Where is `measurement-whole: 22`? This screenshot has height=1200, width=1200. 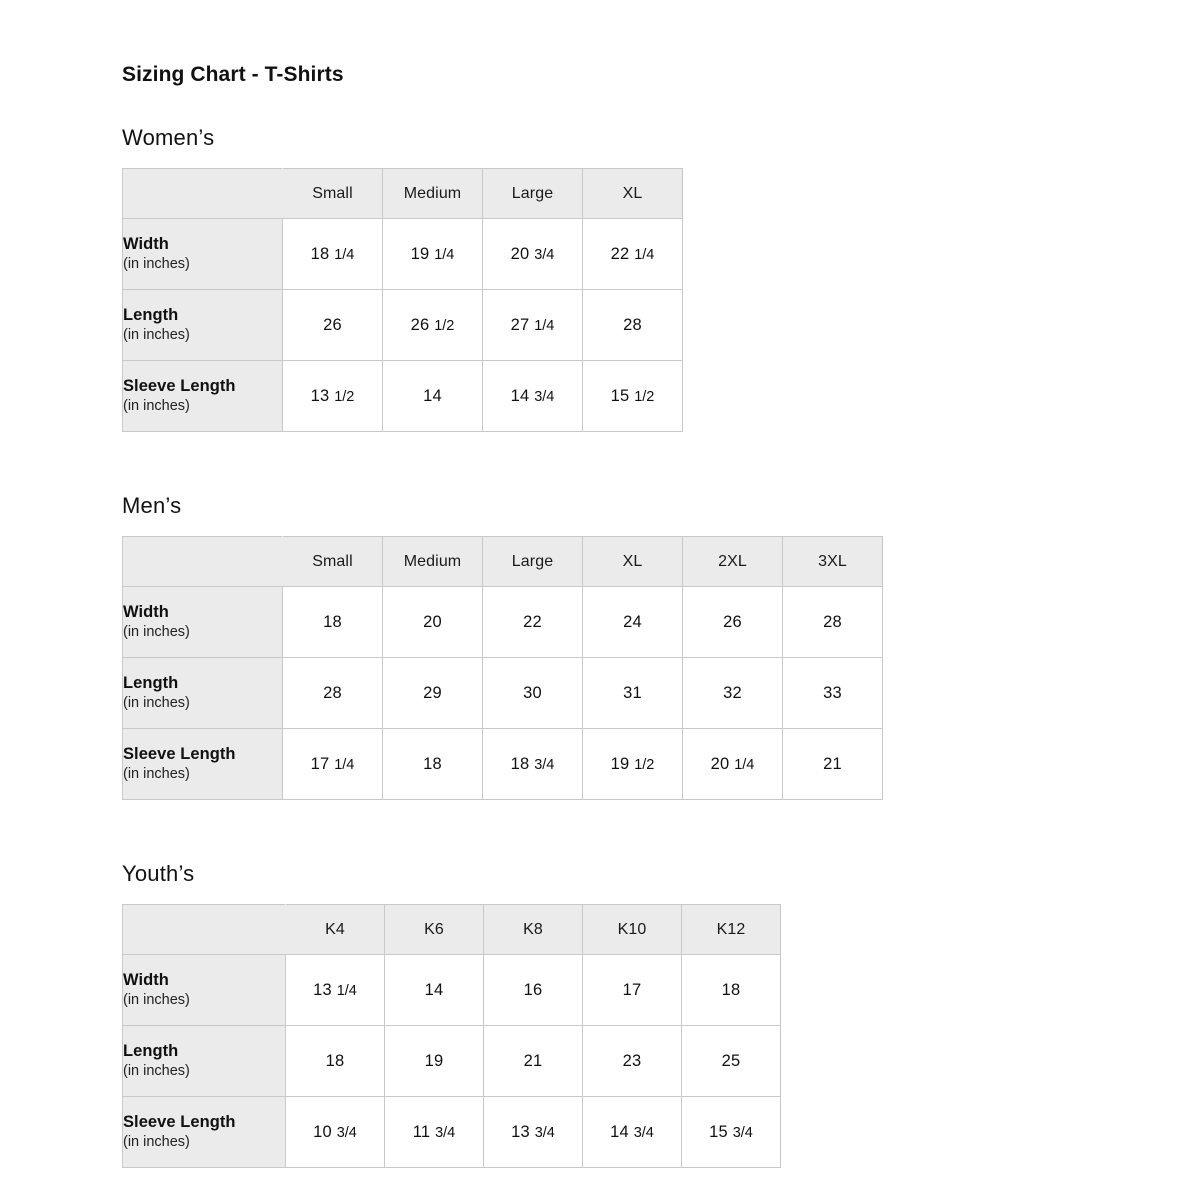
measurement-whole: 22 is located at coordinates (532, 621).